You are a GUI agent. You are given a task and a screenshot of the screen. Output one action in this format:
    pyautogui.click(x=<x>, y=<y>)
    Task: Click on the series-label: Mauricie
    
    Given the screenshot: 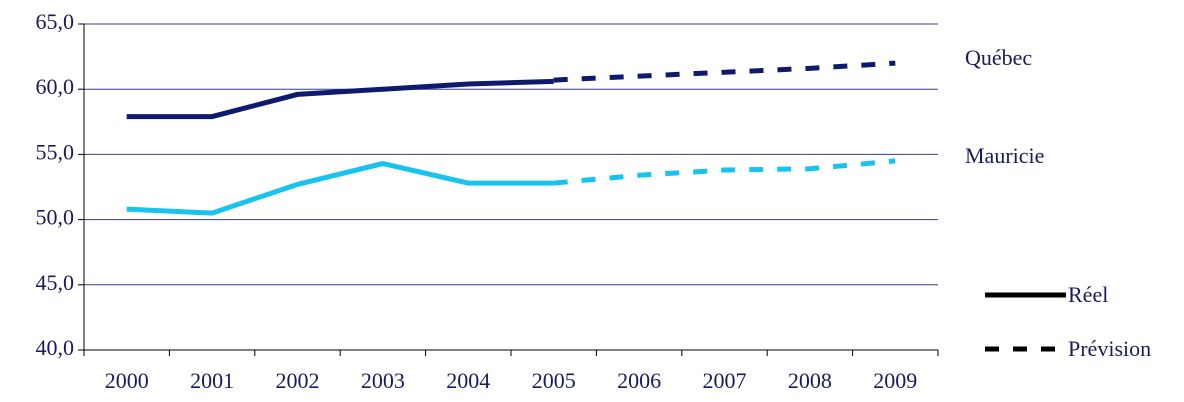 What is the action you would take?
    pyautogui.click(x=1004, y=155)
    